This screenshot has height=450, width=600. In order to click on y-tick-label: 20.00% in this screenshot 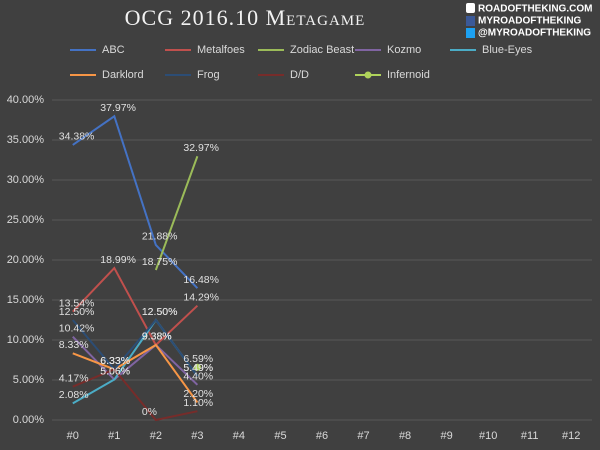, I will do `click(26, 260)`.